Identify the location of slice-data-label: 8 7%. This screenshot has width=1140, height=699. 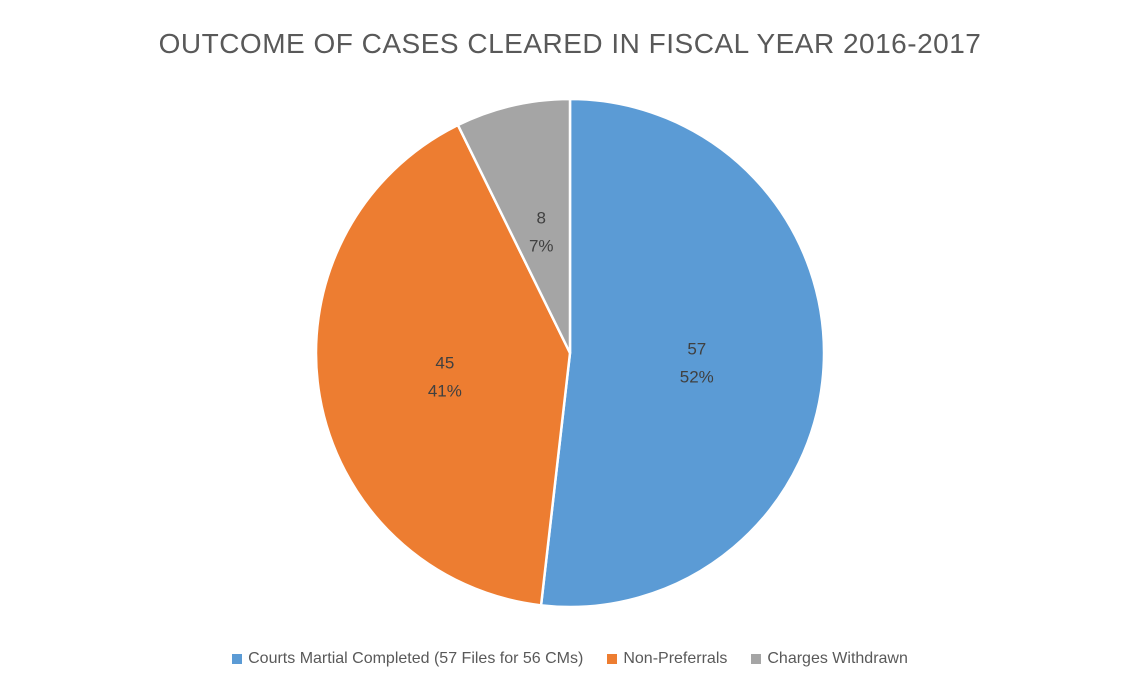
(541, 231).